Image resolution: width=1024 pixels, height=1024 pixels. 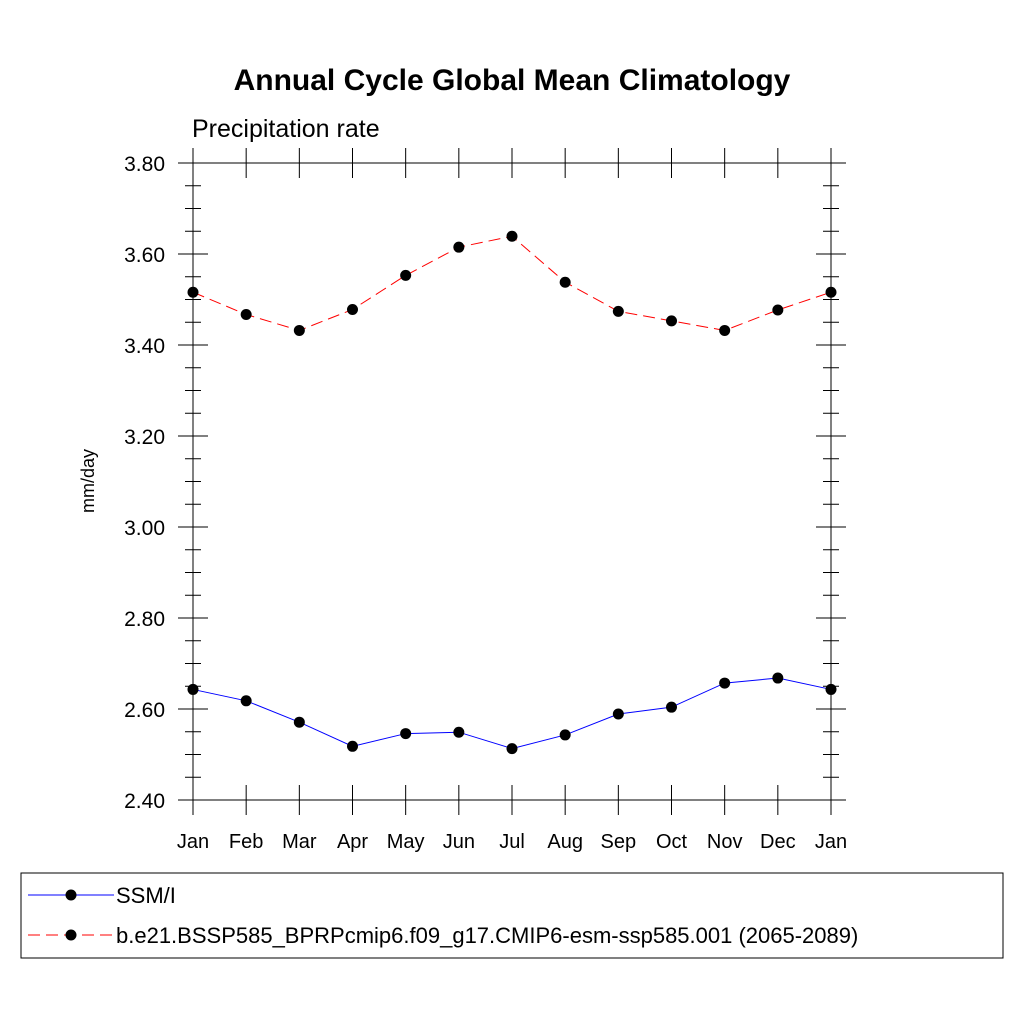 I want to click on x-tick-label: Feb, so click(x=246, y=842).